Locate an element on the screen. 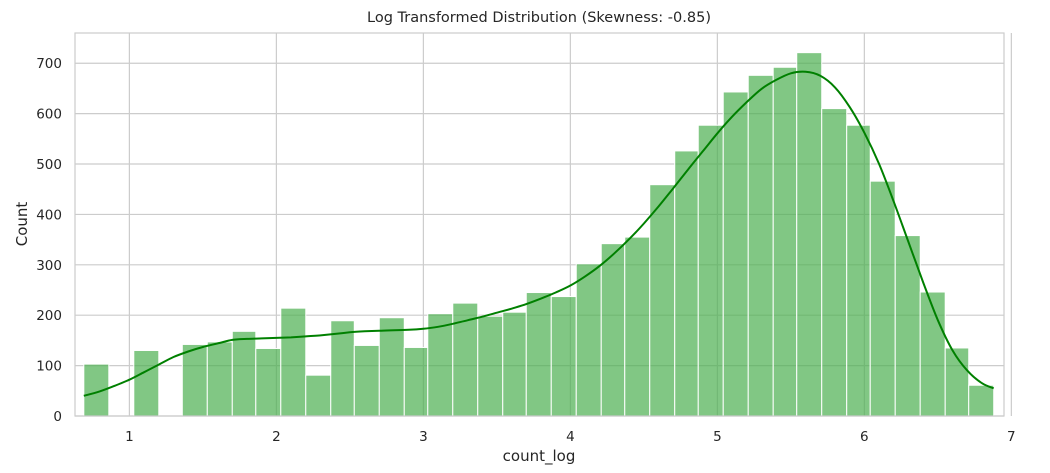 This screenshot has width=1050, height=473. x-tick-label: 3 is located at coordinates (423, 437).